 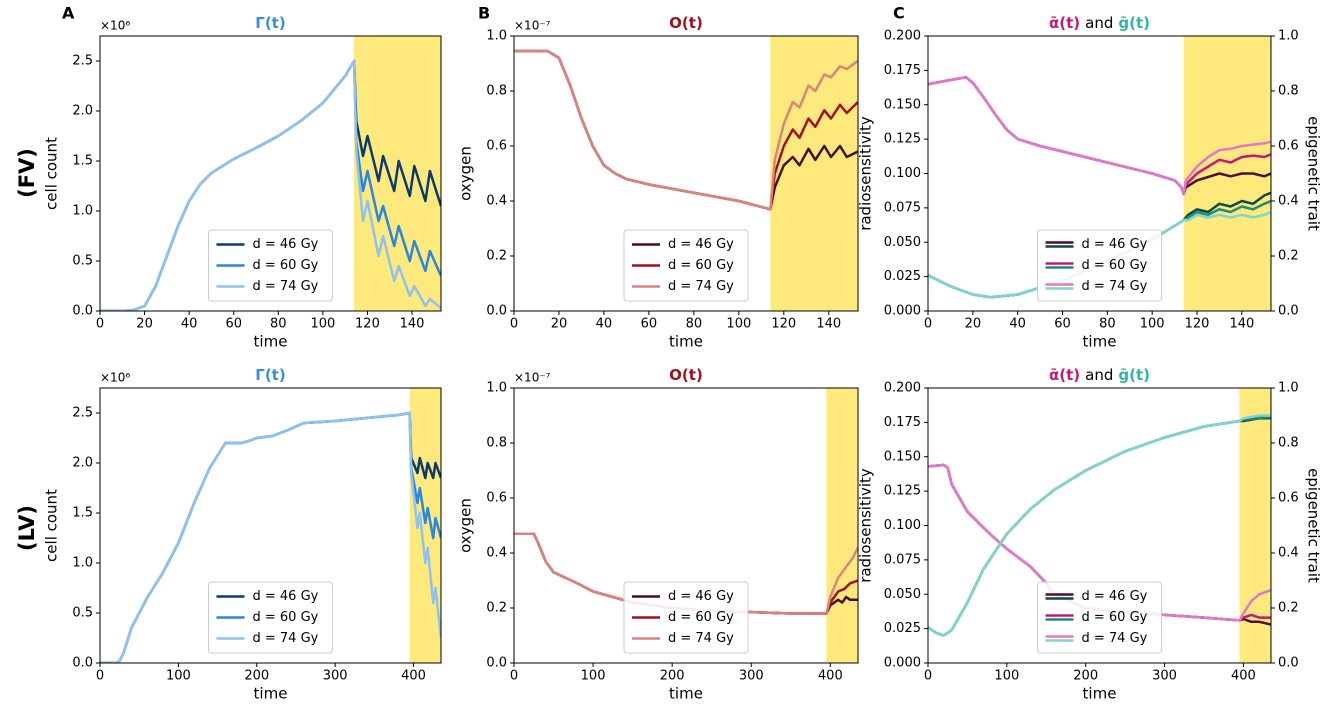 What do you see at coordinates (27, 173) in the screenshot?
I see `row-label: (FV)` at bounding box center [27, 173].